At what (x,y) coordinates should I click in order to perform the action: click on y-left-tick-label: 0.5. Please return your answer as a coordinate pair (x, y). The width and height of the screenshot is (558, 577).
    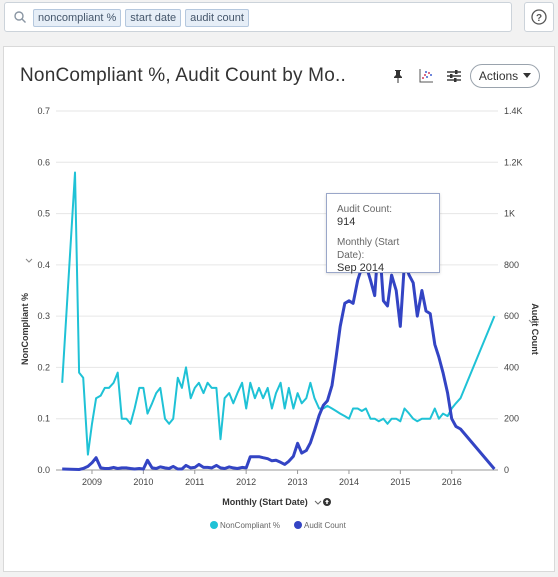
    Looking at the image, I should click on (43, 214).